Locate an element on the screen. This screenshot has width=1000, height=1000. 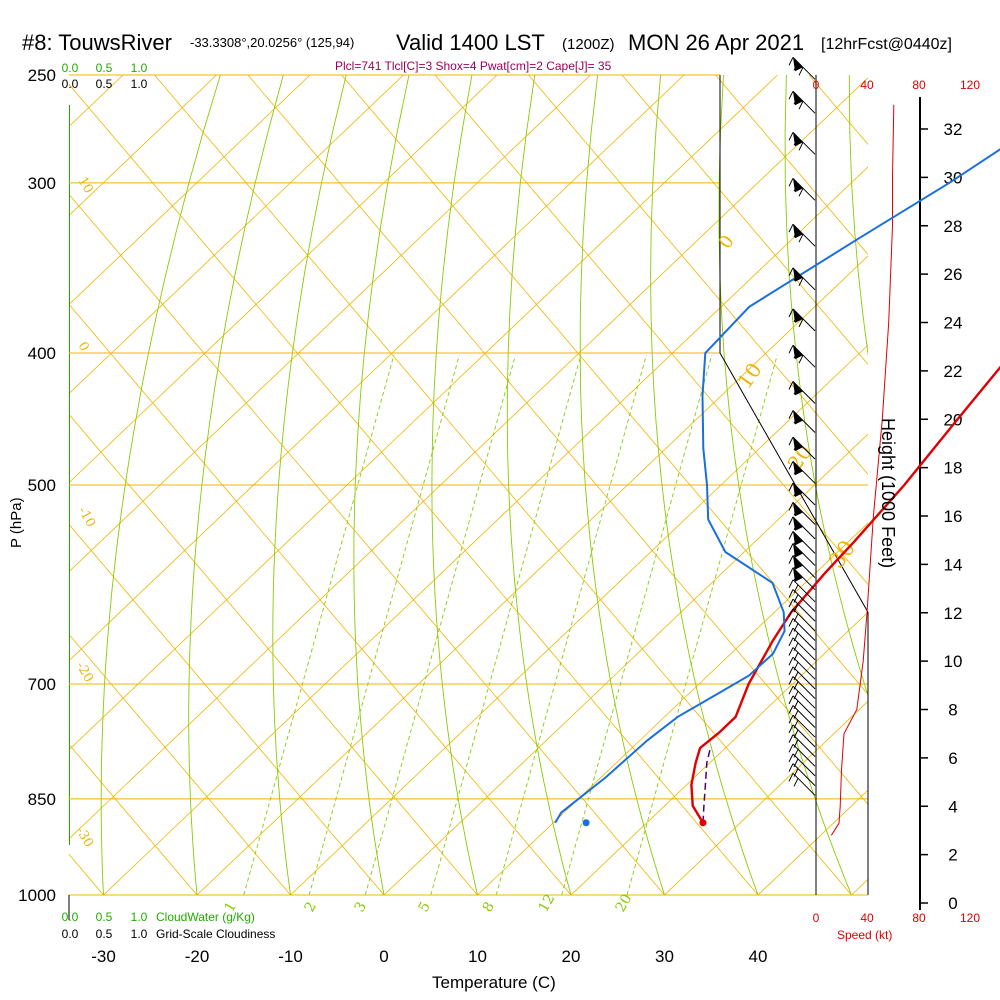
height-tick-label: 10 is located at coordinates (953, 661).